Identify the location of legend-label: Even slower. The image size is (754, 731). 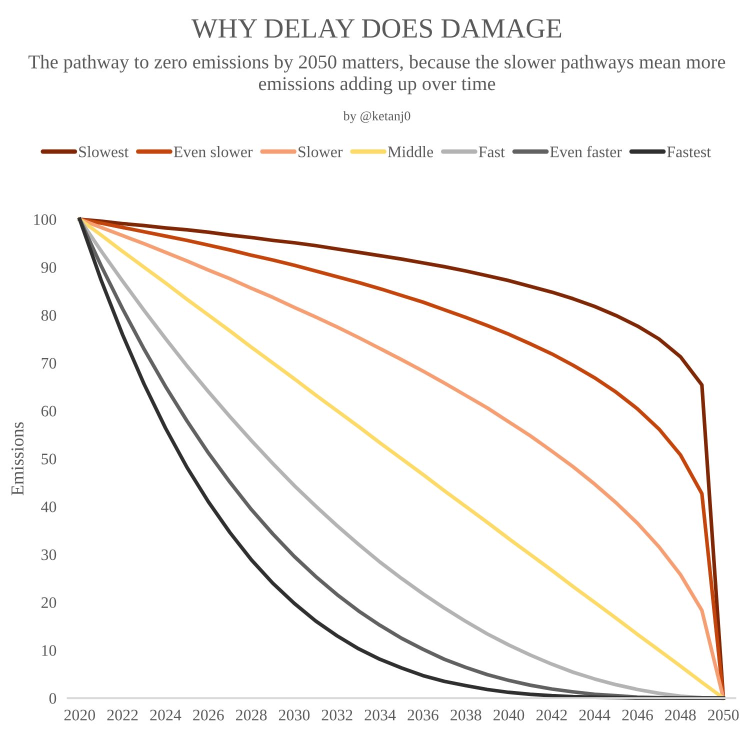
(213, 152).